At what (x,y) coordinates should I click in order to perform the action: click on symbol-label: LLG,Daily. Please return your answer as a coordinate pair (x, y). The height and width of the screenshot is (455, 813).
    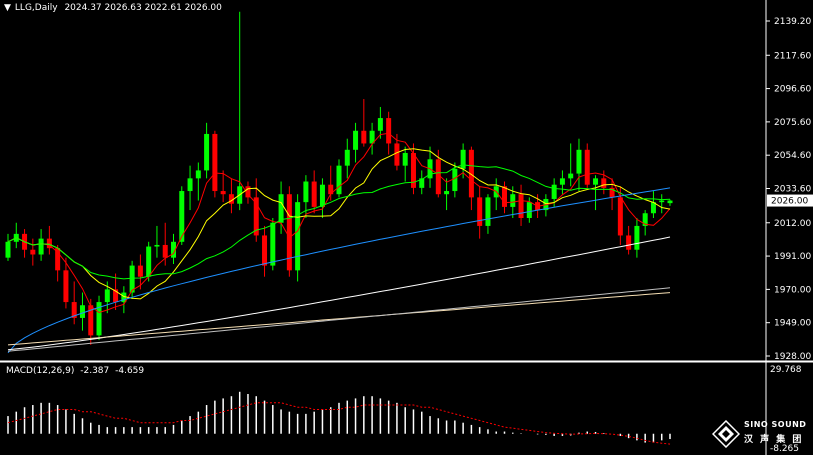
    Looking at the image, I should click on (36, 8).